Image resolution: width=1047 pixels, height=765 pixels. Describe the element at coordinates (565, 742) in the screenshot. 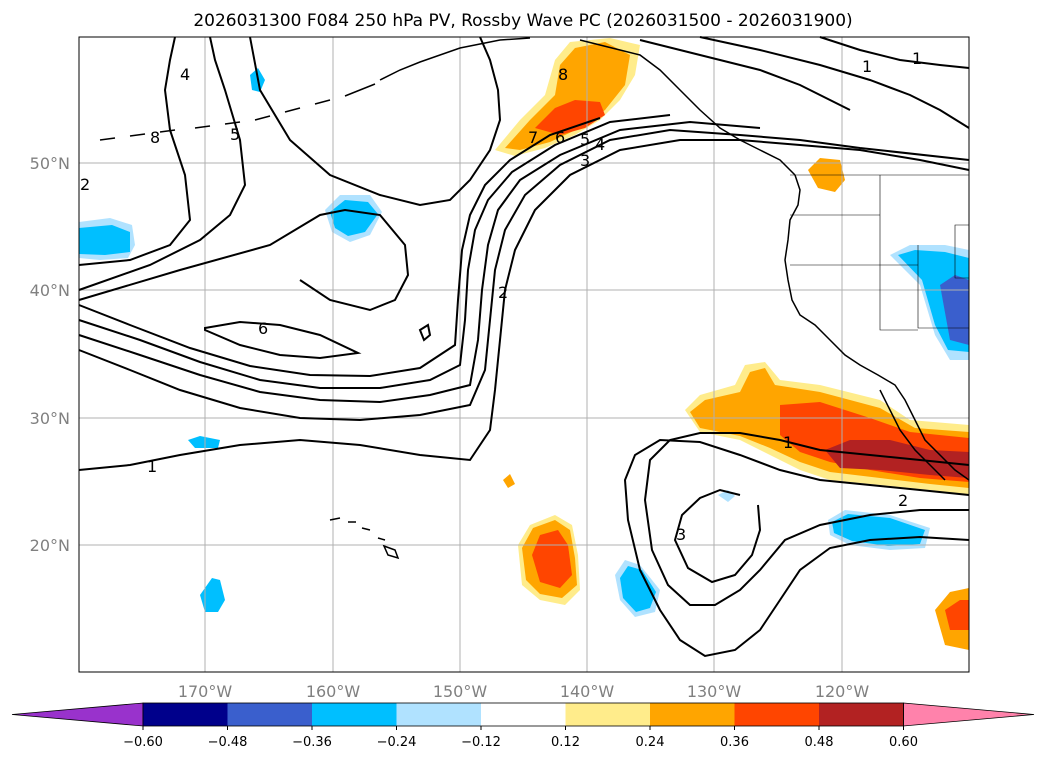

I see `colorbar-tick-label: 0.12` at that location.